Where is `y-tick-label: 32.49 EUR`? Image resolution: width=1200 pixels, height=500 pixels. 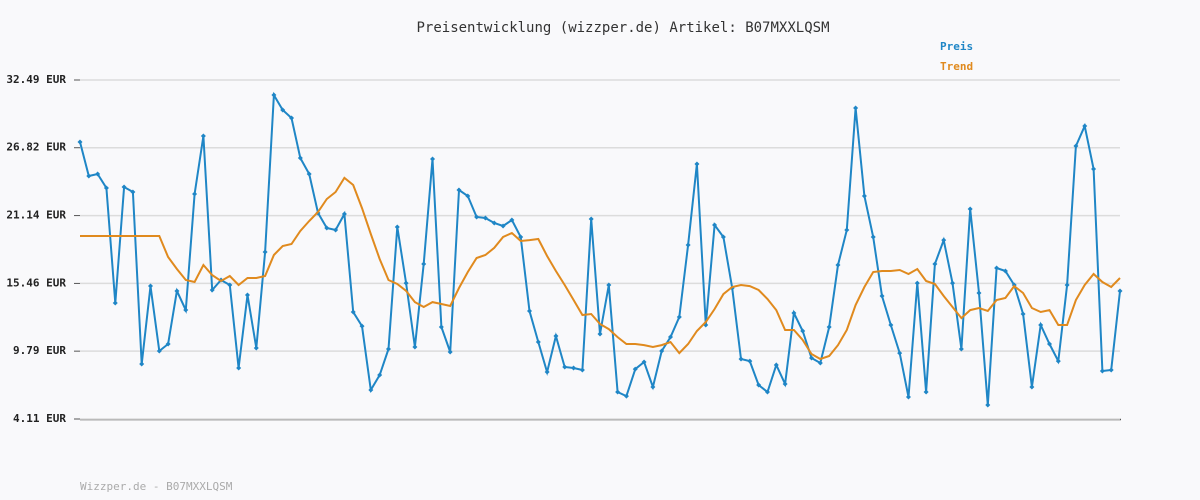 y-tick-label: 32.49 EUR is located at coordinates (36, 79).